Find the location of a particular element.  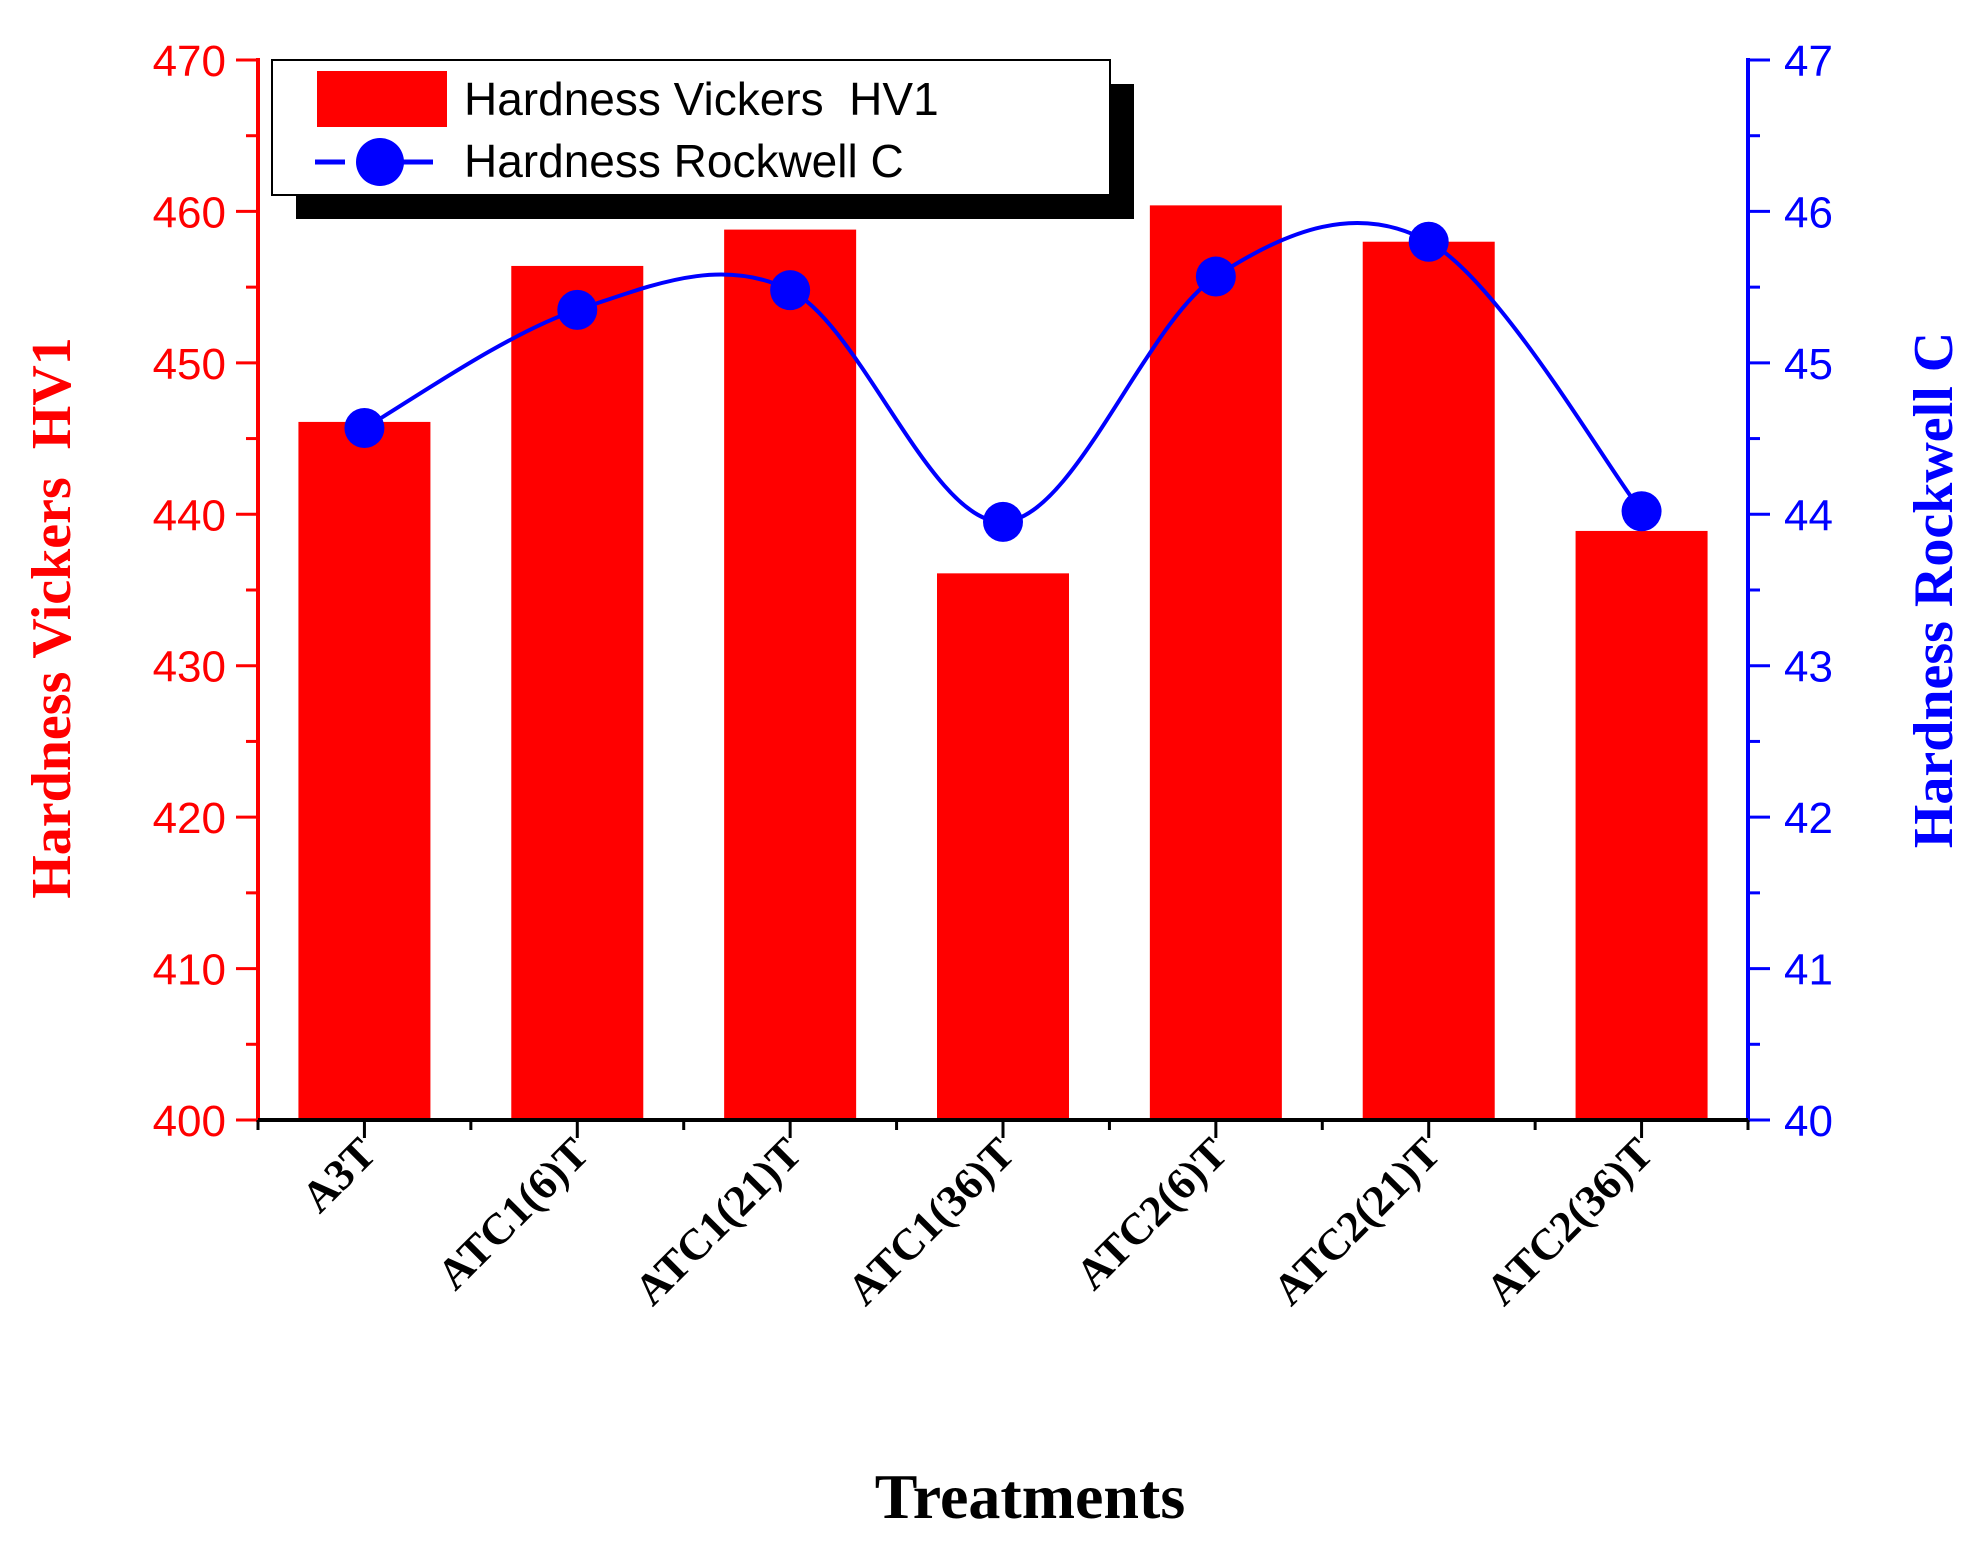

y-left-tick-label: 460 is located at coordinates (189, 212).